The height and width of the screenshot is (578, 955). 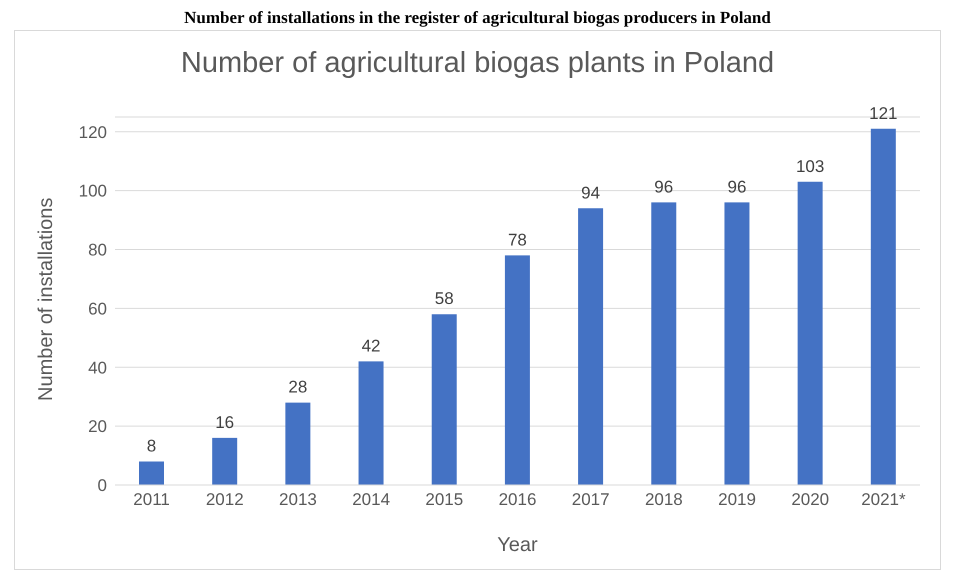 What do you see at coordinates (444, 298) in the screenshot?
I see `data-label: 58` at bounding box center [444, 298].